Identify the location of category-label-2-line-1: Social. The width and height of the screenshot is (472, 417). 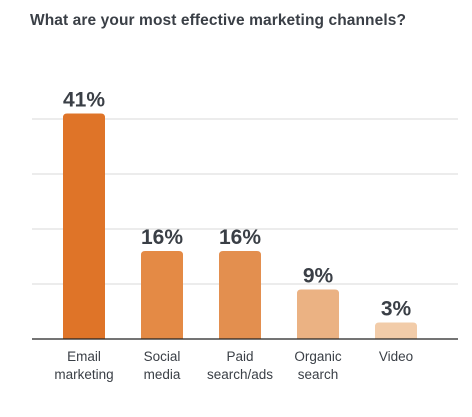
(162, 356).